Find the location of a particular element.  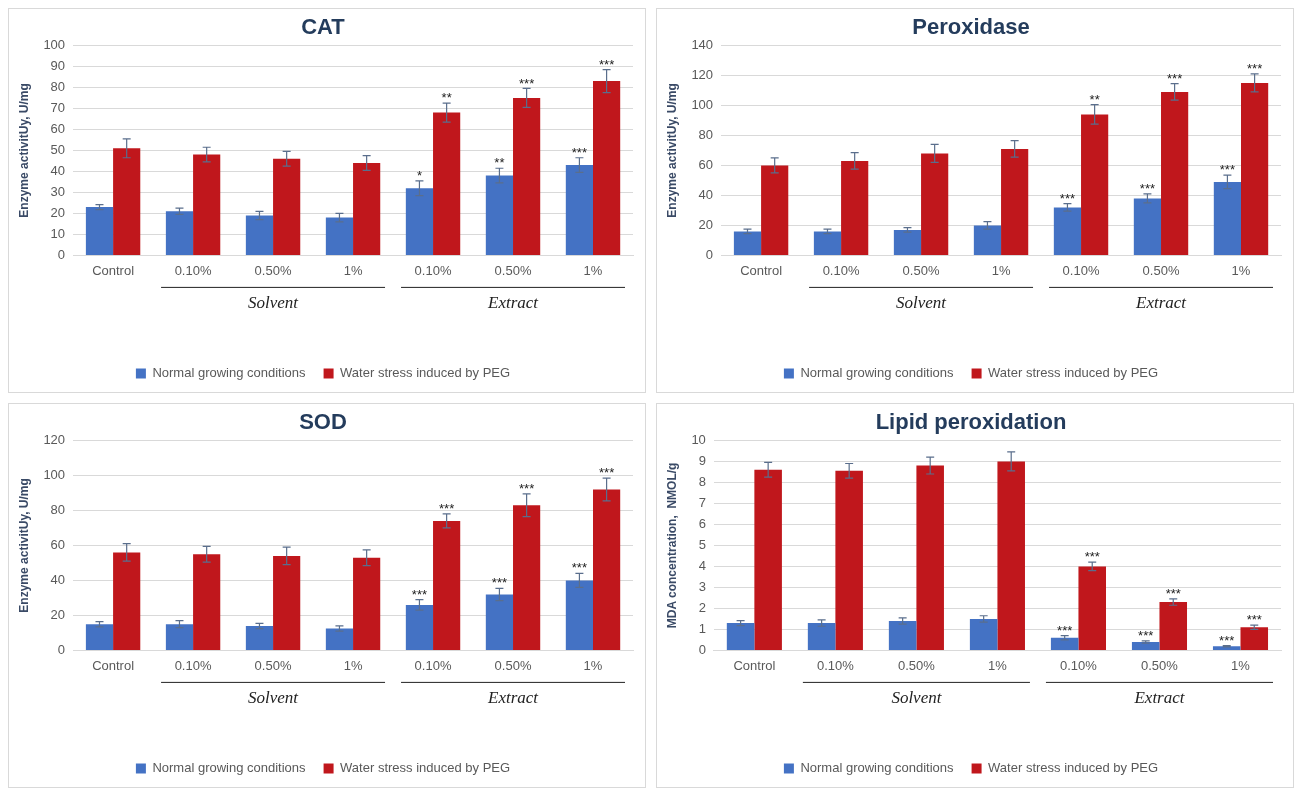

y-tick-label: 8 is located at coordinates (702, 481).